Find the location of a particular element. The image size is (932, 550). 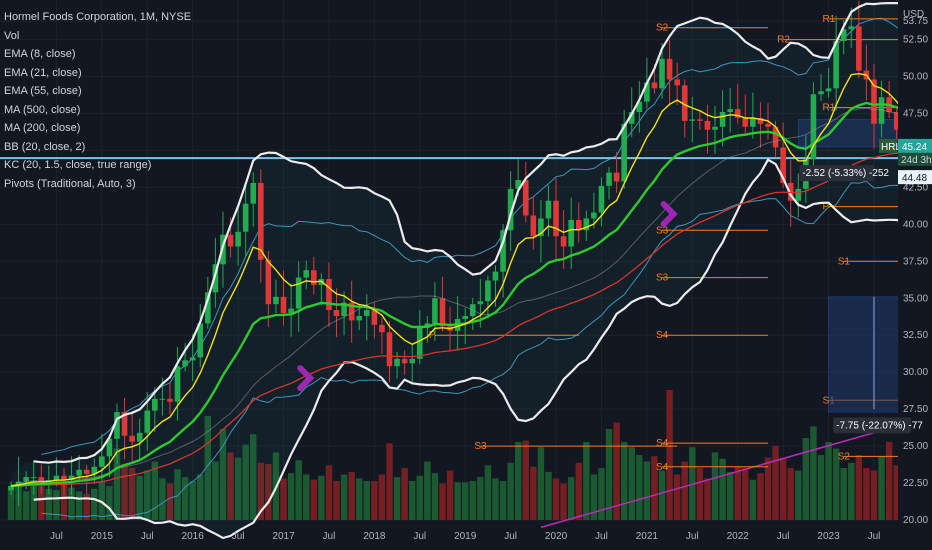

legend-item-ema21: EMA (21, close) is located at coordinates (43, 72).